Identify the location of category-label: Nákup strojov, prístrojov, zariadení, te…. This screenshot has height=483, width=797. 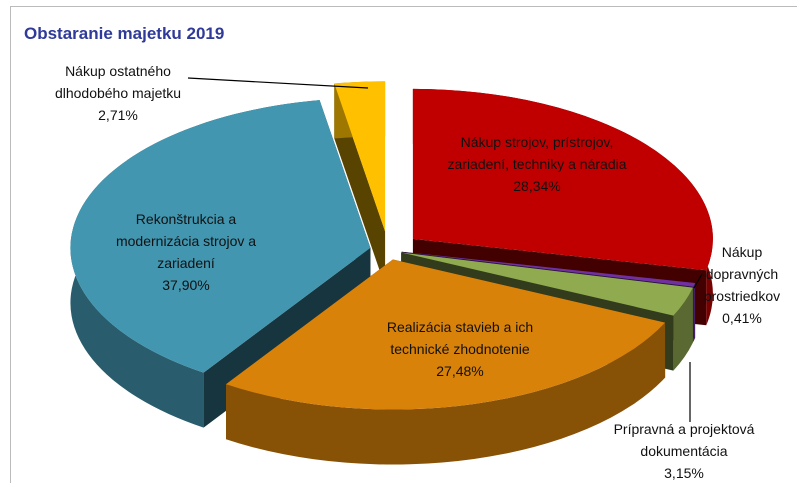
(537, 153).